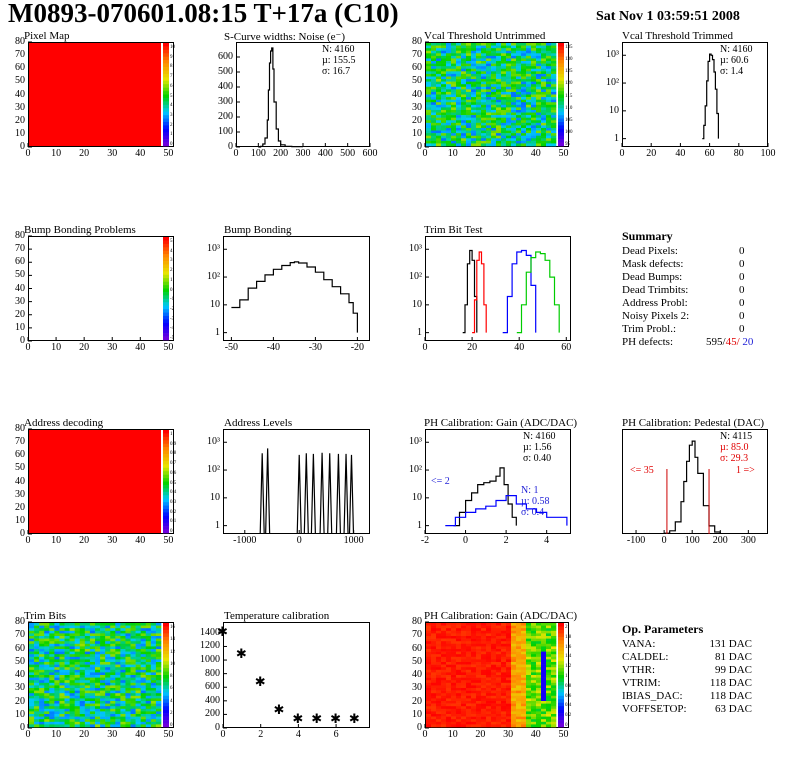 The width and height of the screenshot is (796, 772). Describe the element at coordinates (166, 113) in the screenshot. I see `colorbar-pixel_map` at that location.